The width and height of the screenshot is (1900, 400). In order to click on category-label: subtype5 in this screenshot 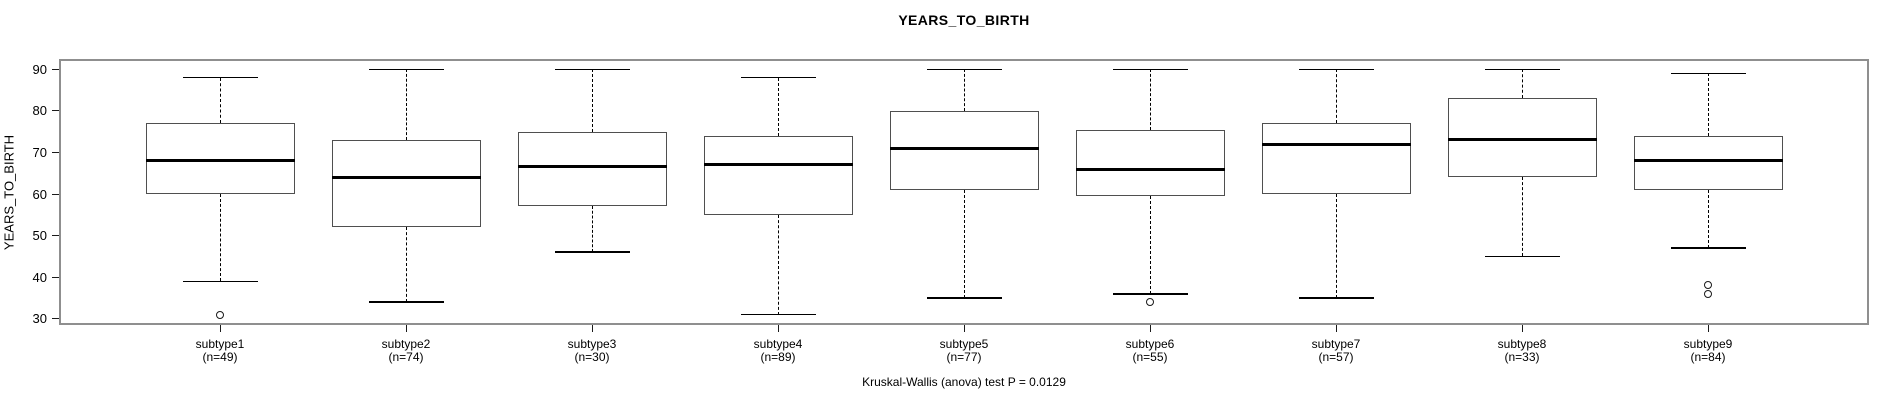, I will do `click(964, 344)`.